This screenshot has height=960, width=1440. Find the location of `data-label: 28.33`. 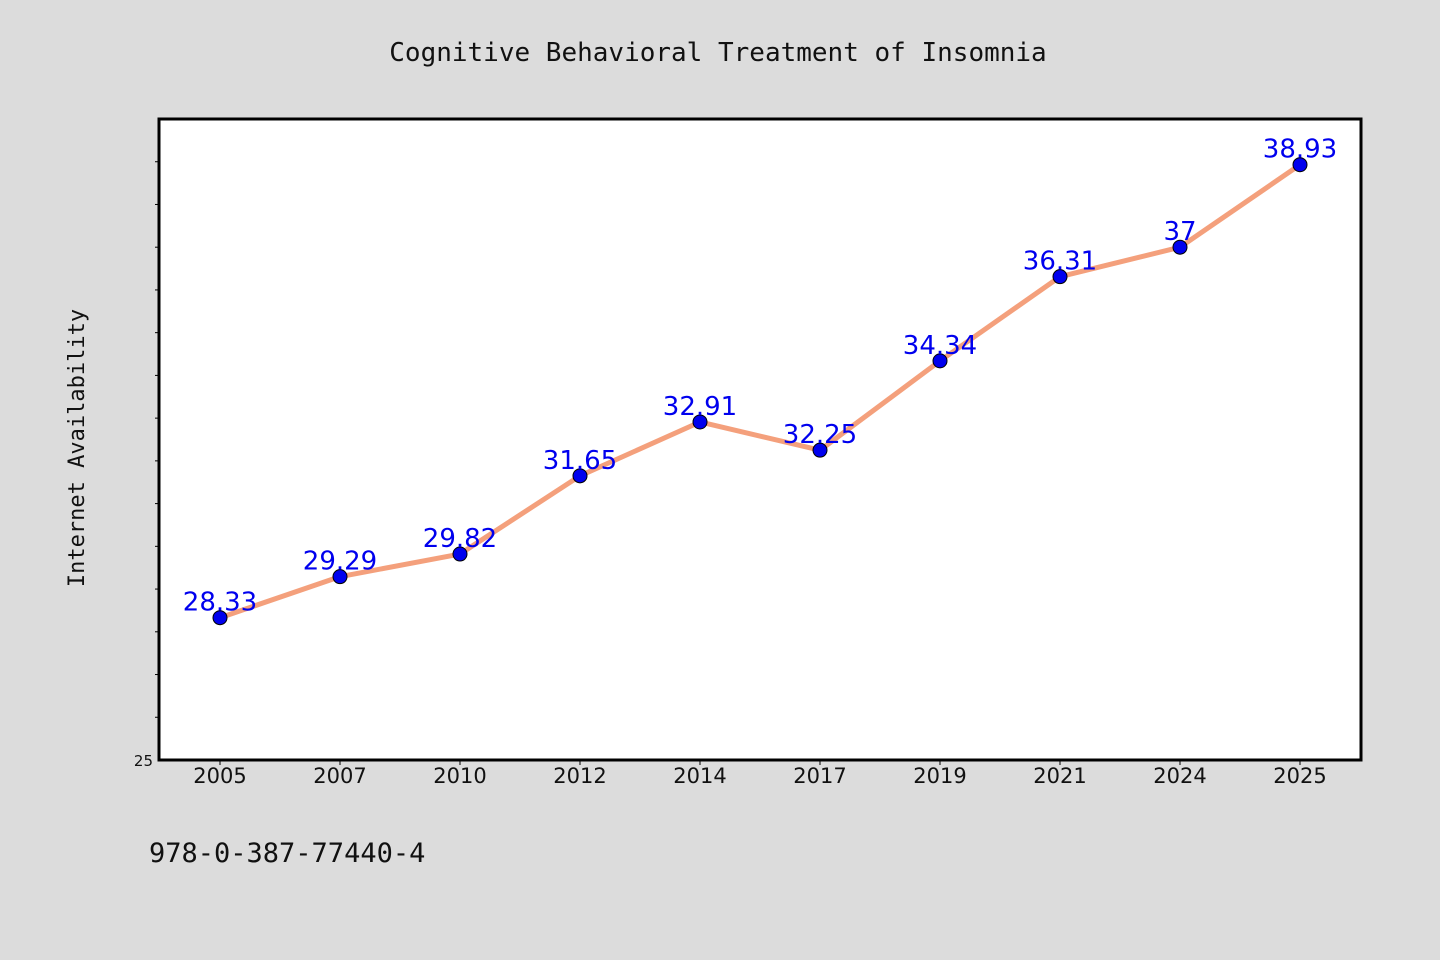

data-label: 28.33 is located at coordinates (220, 603).